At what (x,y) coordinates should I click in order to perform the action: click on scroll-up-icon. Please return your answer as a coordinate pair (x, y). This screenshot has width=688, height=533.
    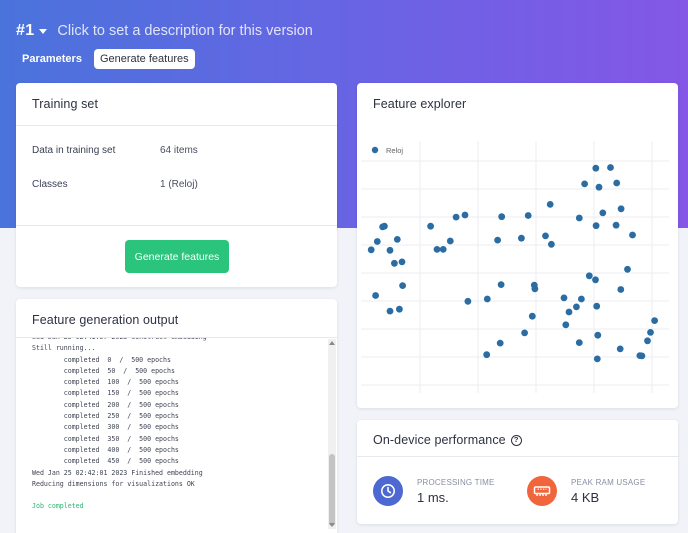
    Looking at the image, I should click on (332, 343).